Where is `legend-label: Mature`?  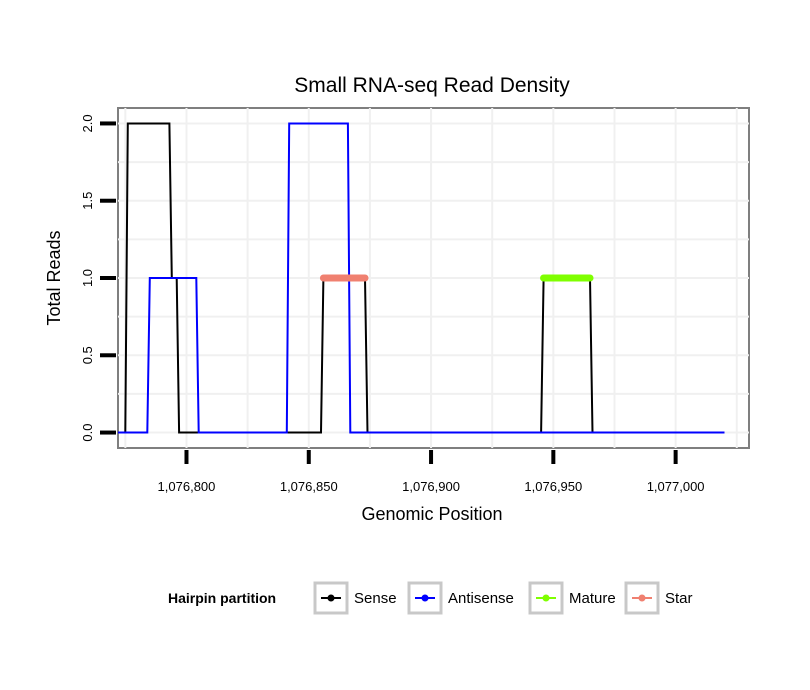
legend-label: Mature is located at coordinates (592, 598).